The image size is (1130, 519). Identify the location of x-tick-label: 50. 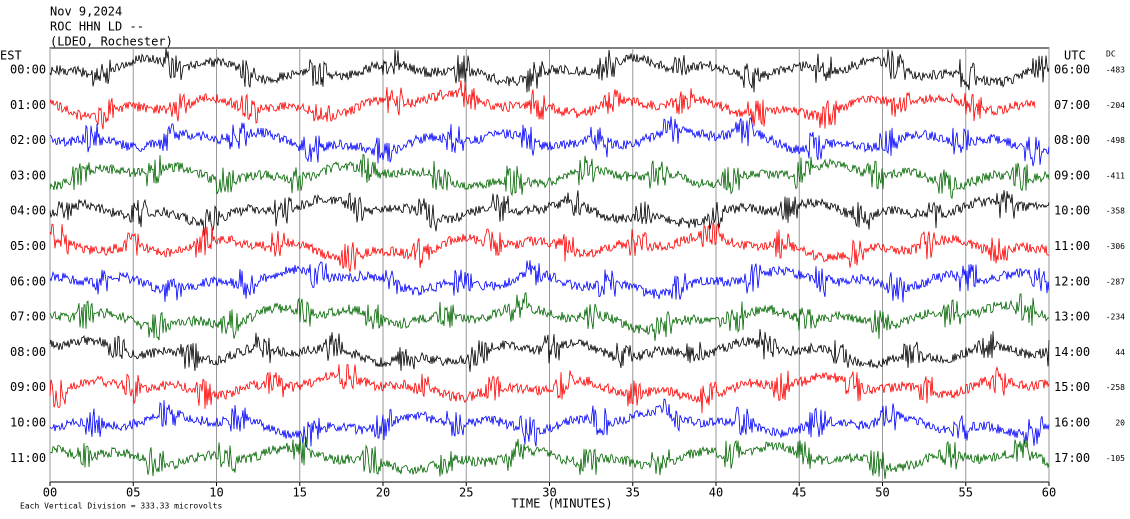
(882, 493).